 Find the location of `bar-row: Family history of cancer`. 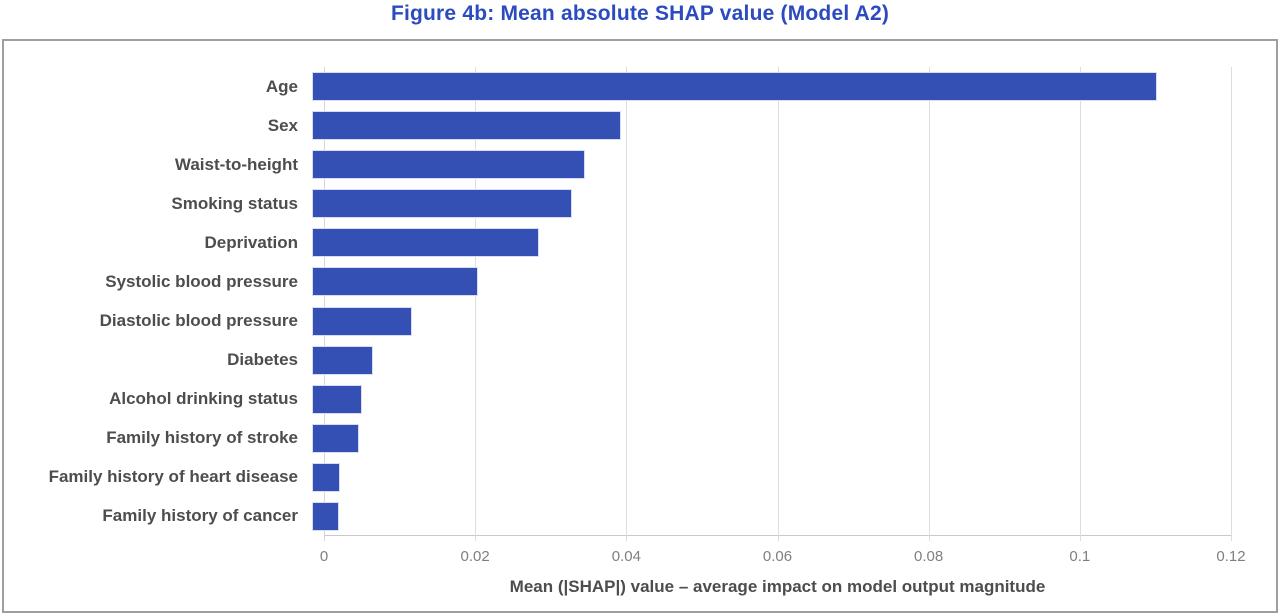

bar-row: Family history of cancer is located at coordinates (617, 516).